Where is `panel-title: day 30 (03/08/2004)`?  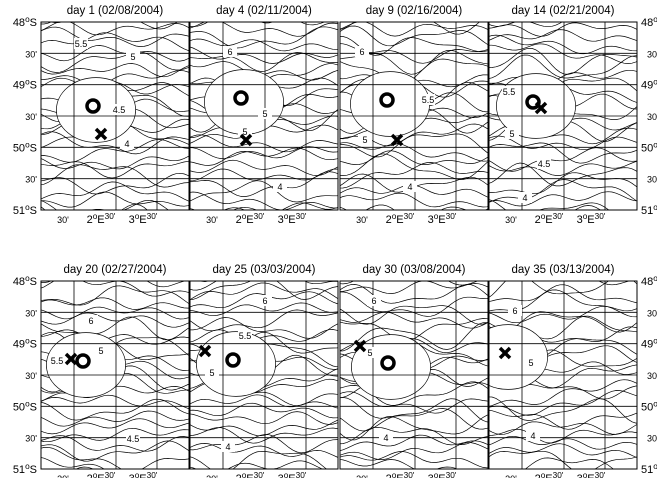 panel-title: day 30 (03/08/2004) is located at coordinates (414, 270).